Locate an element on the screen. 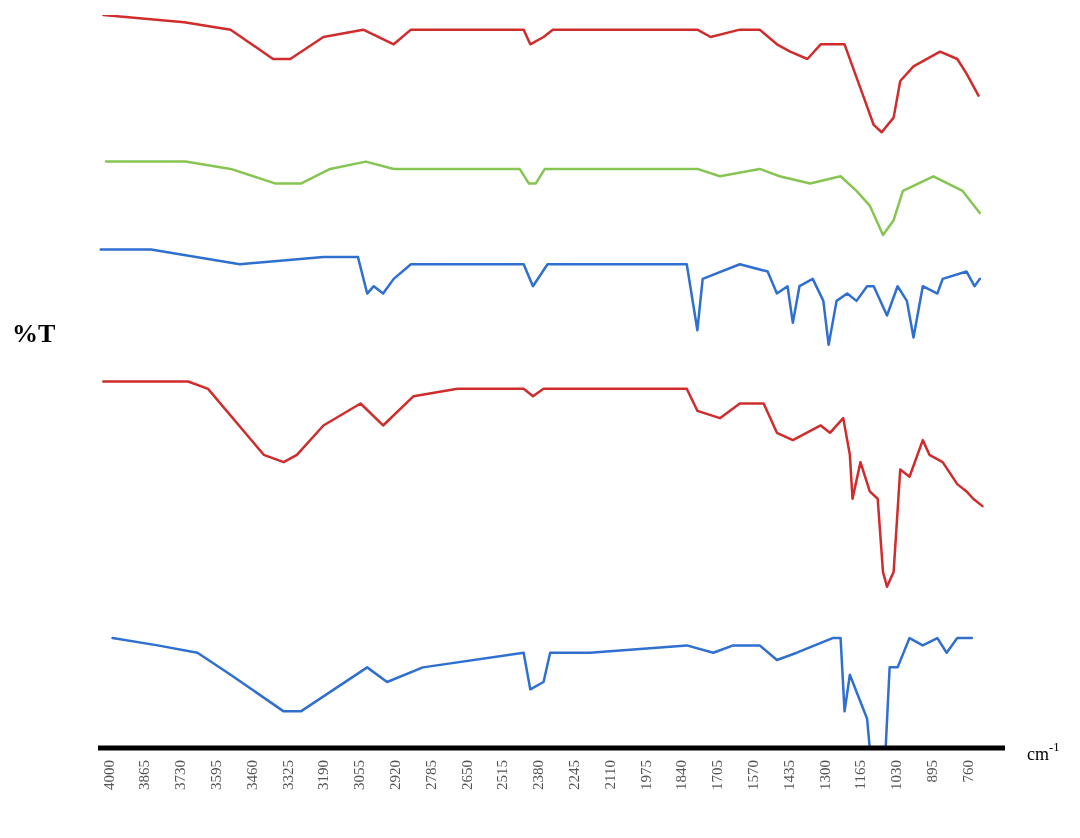 This screenshot has width=1080, height=838. x-tick-label: 1840 is located at coordinates (681, 775).